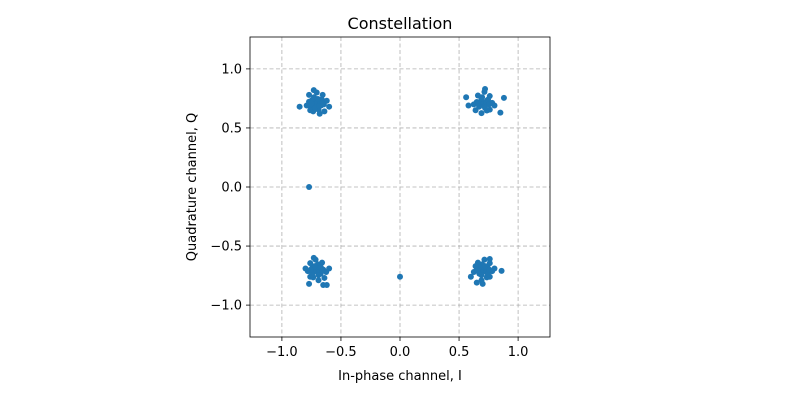 The image size is (800, 400). What do you see at coordinates (459, 352) in the screenshot?
I see `x-tick-label: 0.5` at bounding box center [459, 352].